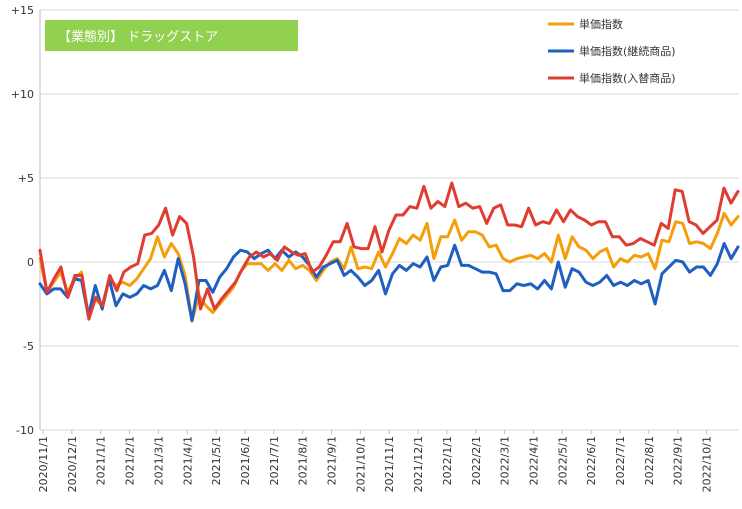 The width and height of the screenshot is (742, 509). I want to click on x-tick-label: 2022/10/1, so click(707, 464).